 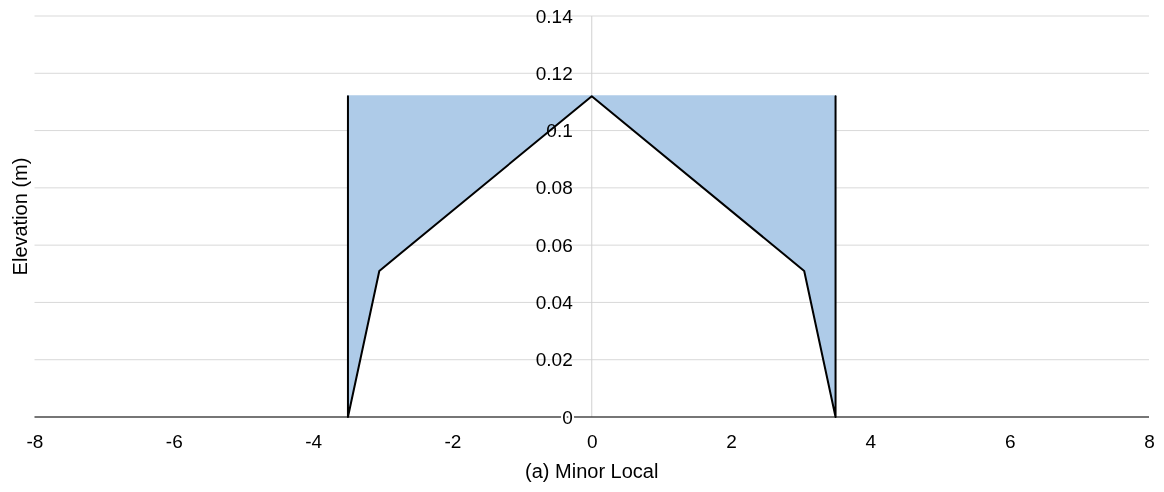 I want to click on y-tick-label: 0, so click(x=567, y=417).